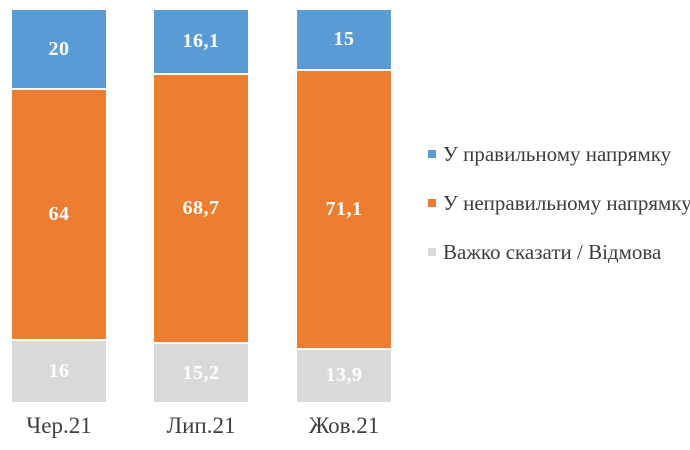 The image size is (690, 450). I want to click on value-label: 64, so click(59, 214).